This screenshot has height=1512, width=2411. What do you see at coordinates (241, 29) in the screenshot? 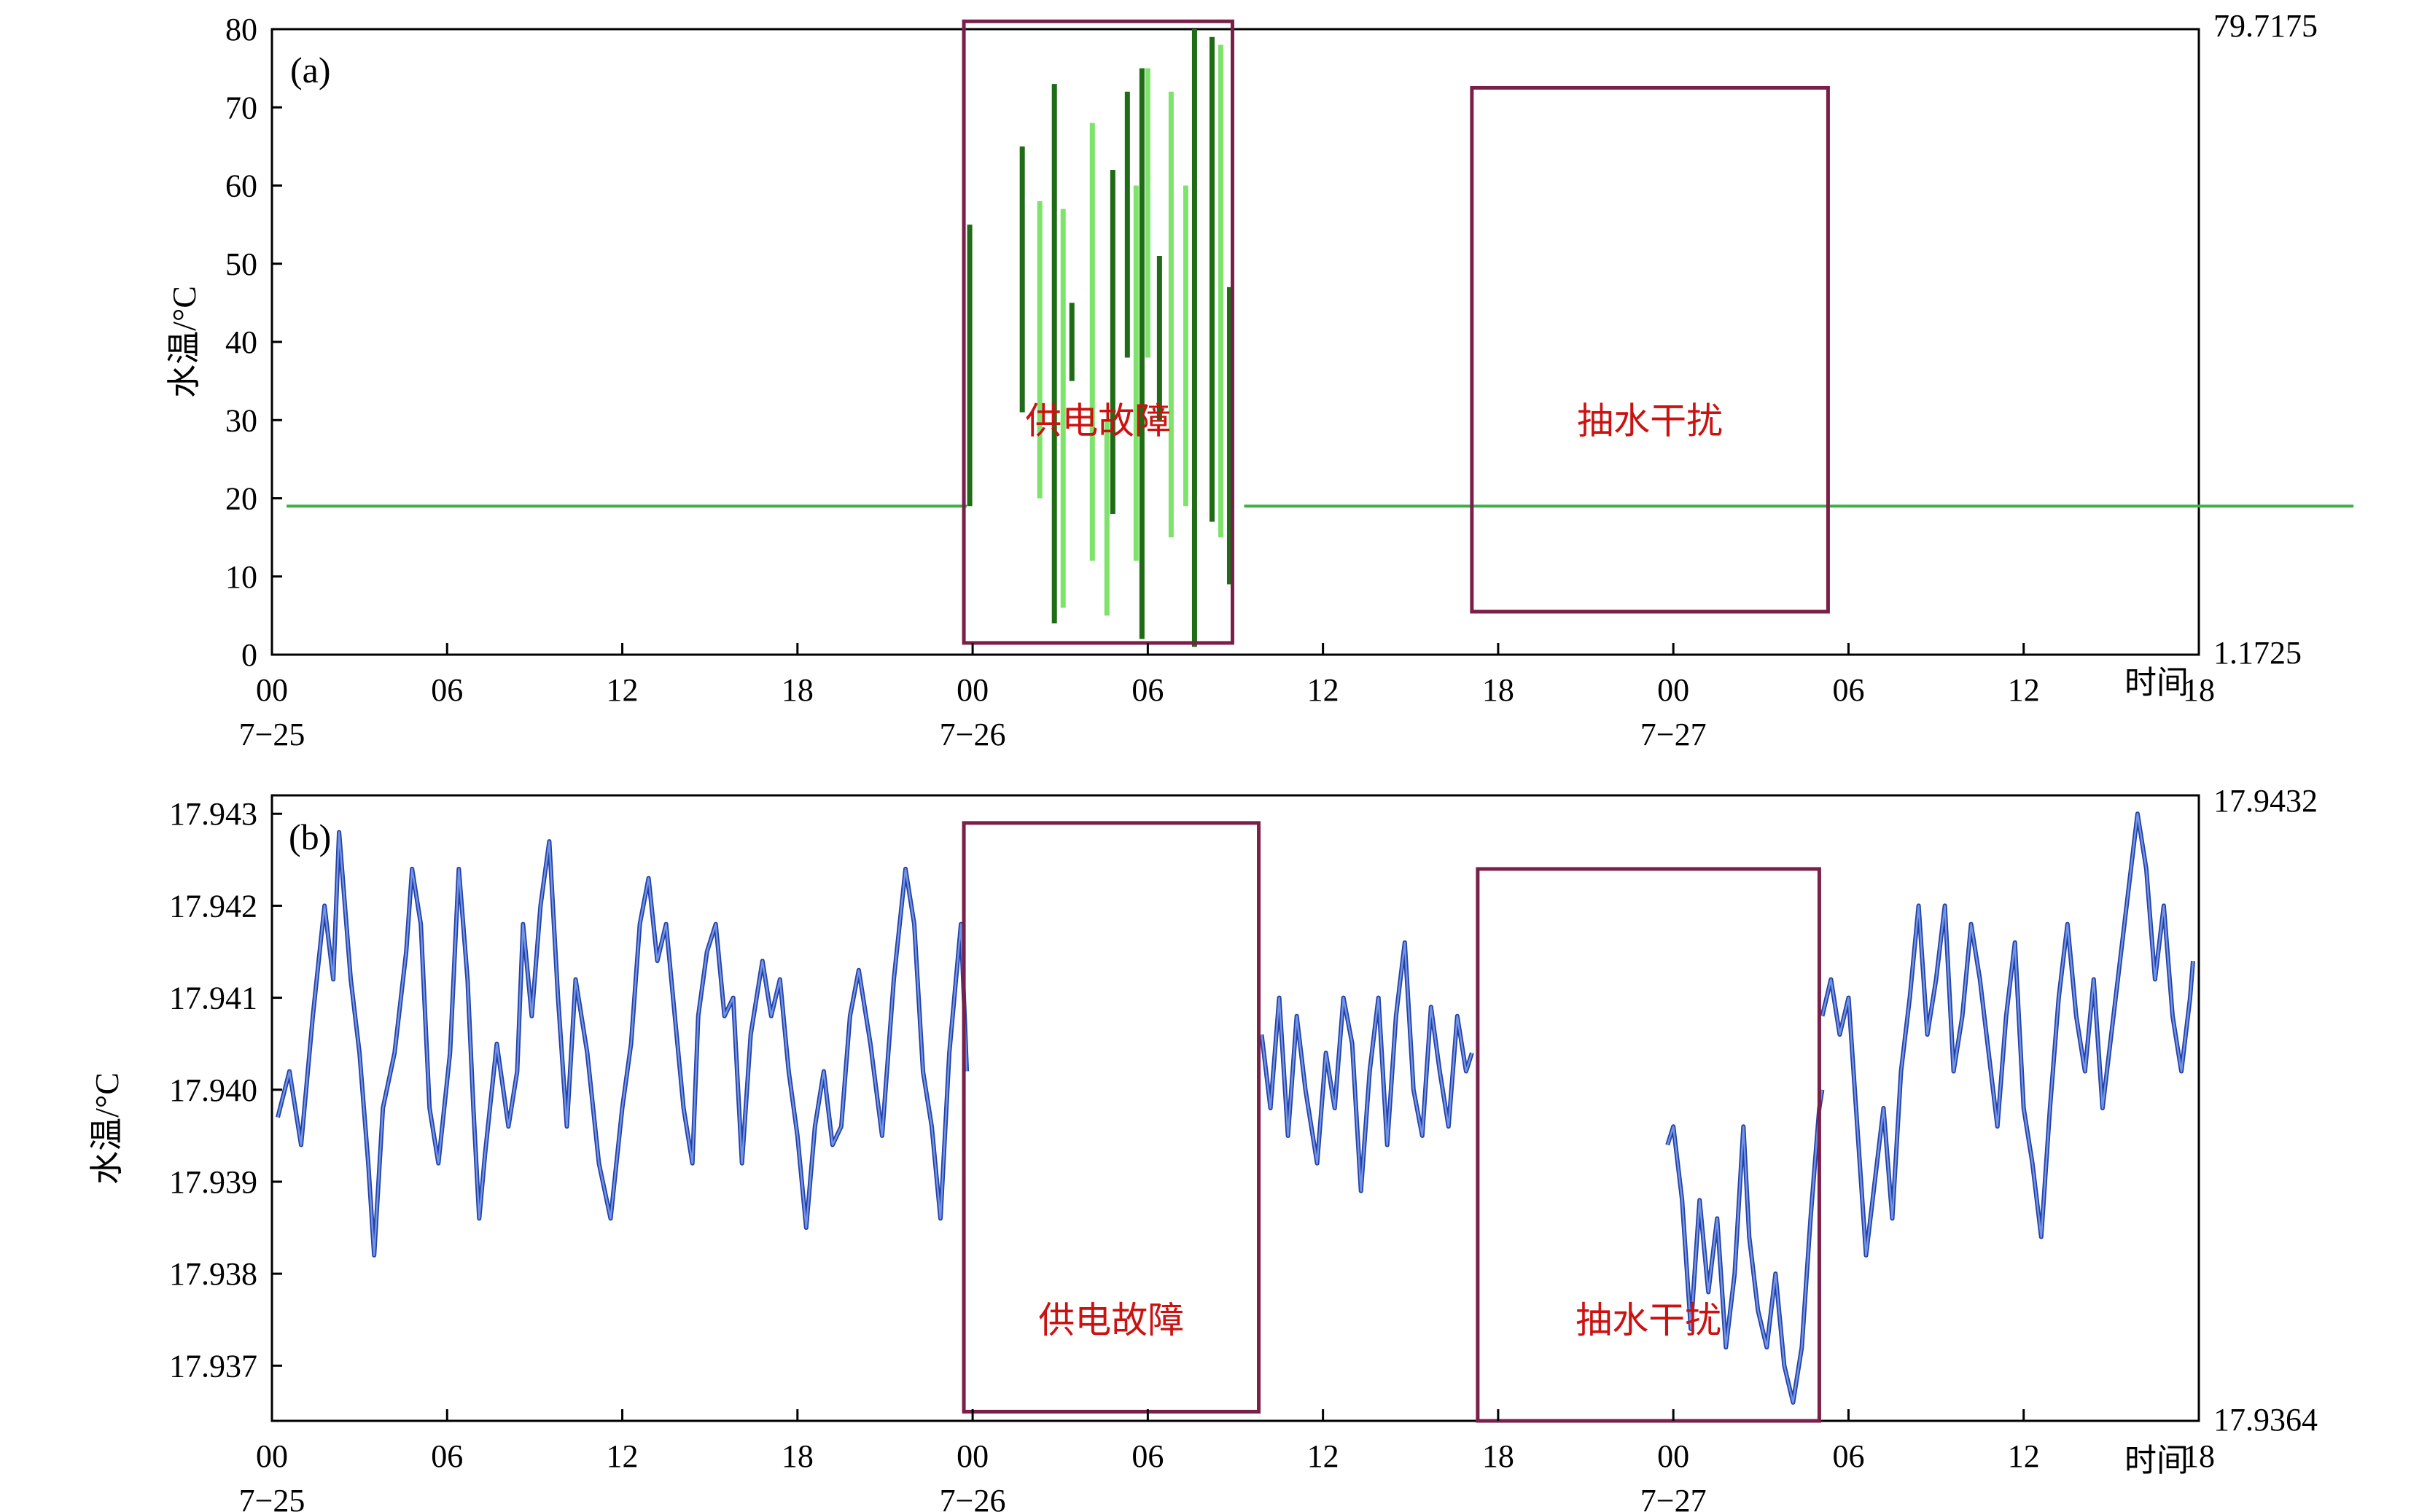
I see `y-tick-label: 80` at bounding box center [241, 29].